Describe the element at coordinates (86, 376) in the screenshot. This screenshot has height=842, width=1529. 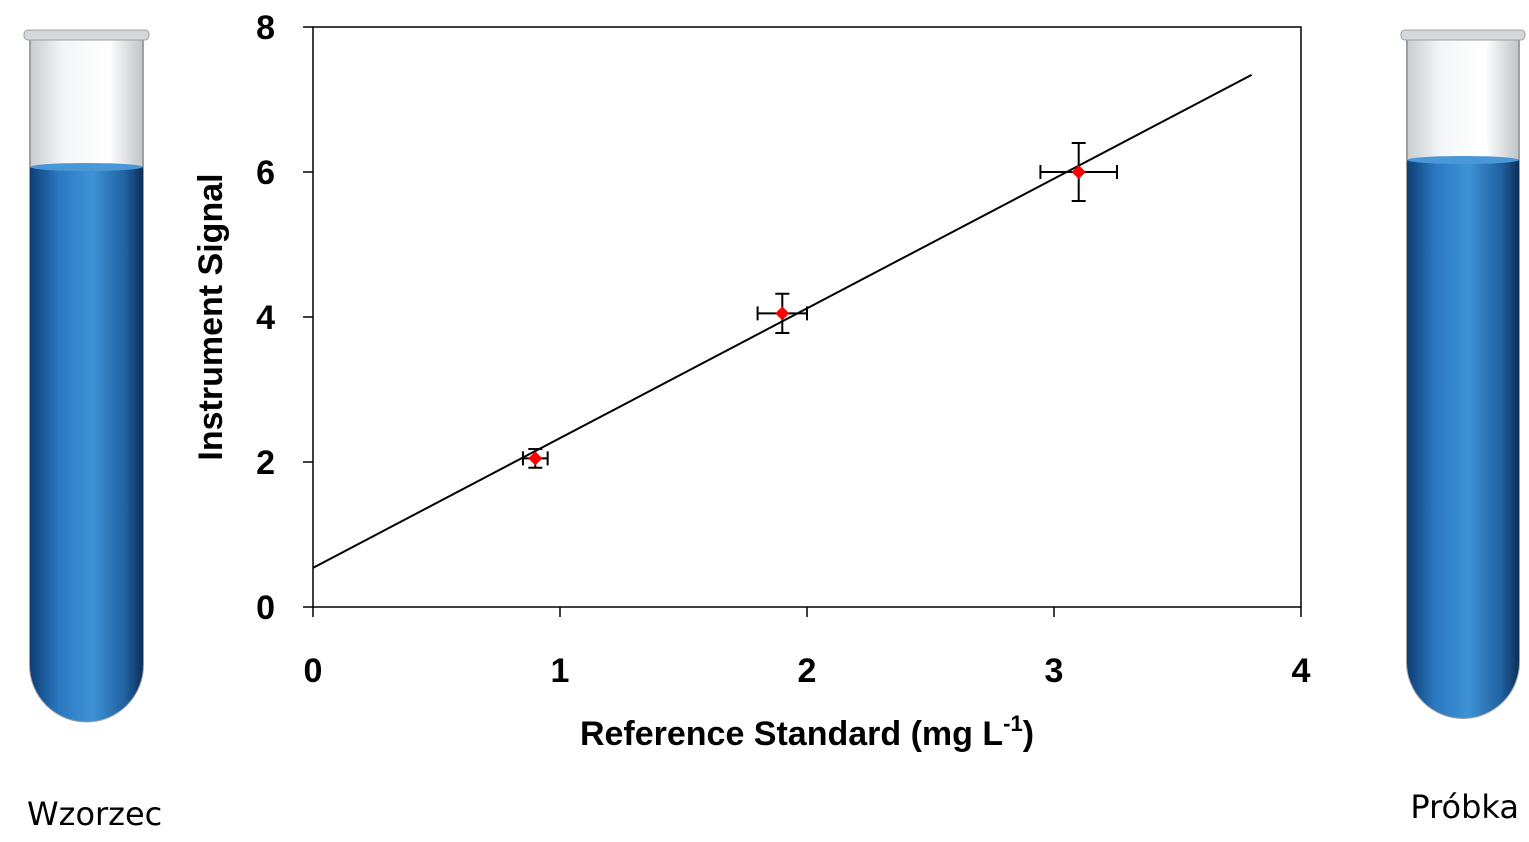
I see `tube-left` at that location.